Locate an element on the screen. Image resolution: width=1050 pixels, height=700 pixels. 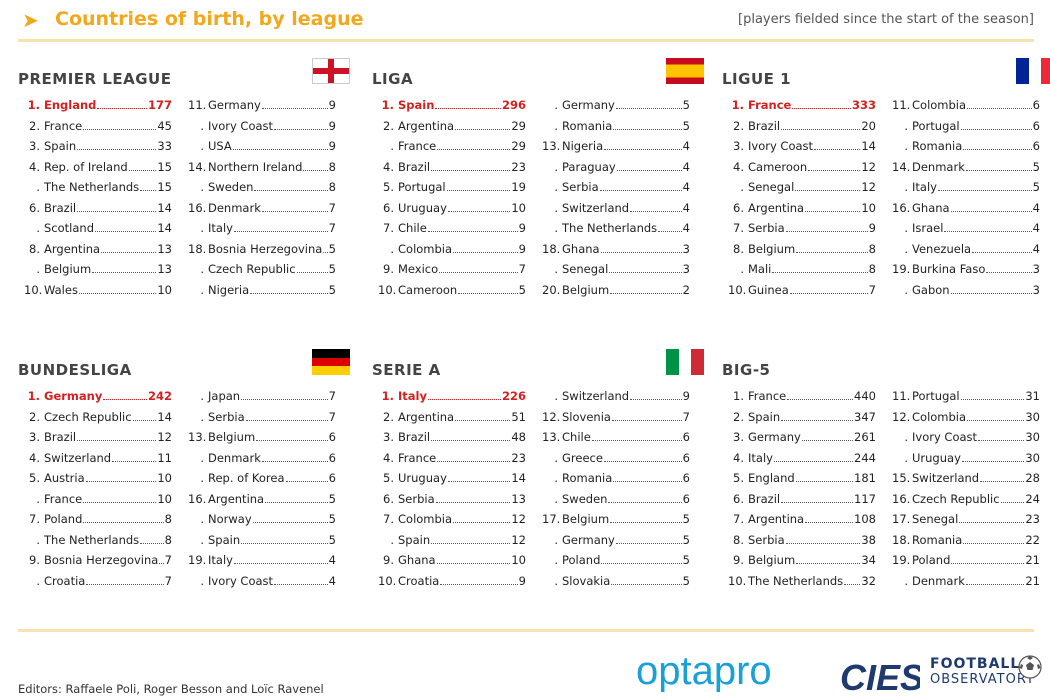
country-label: Colombia is located at coordinates (425, 248).